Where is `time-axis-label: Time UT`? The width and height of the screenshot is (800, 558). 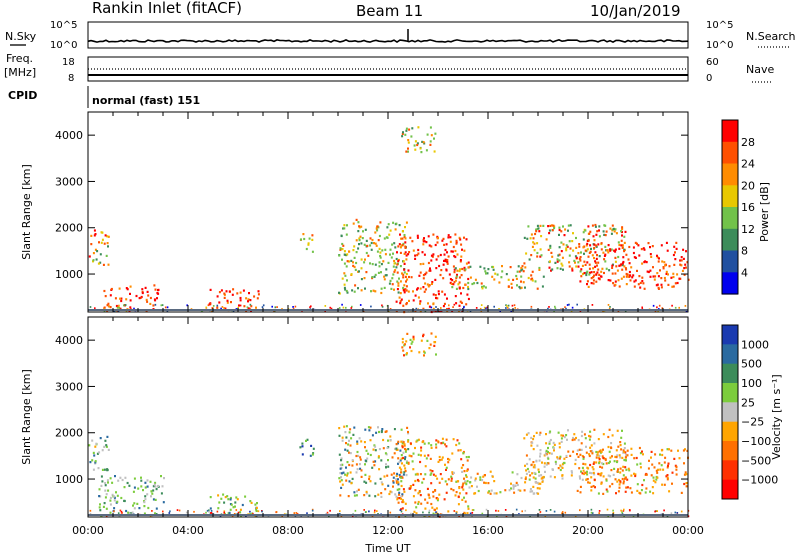 time-axis-label: Time UT is located at coordinates (387, 548).